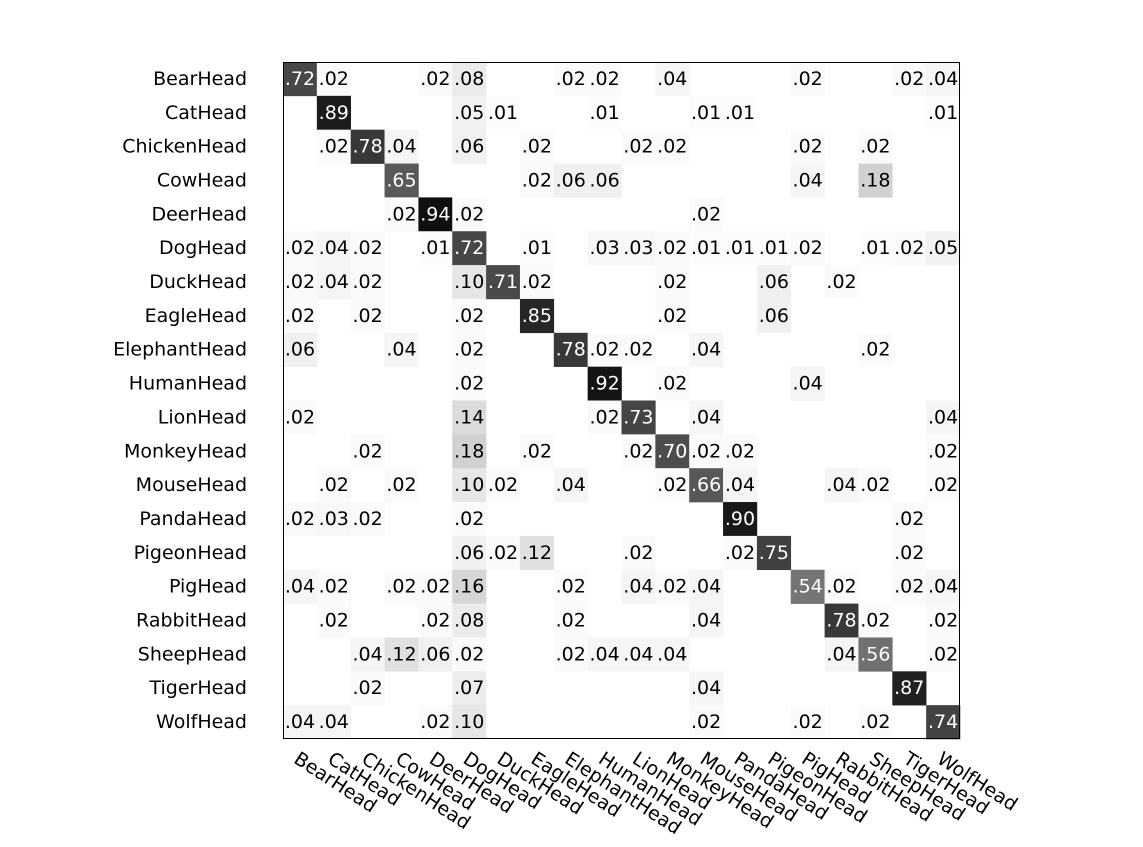 The height and width of the screenshot is (847, 1143). Describe the element at coordinates (469, 485) in the screenshot. I see `cell-mousehead-doghead` at that location.